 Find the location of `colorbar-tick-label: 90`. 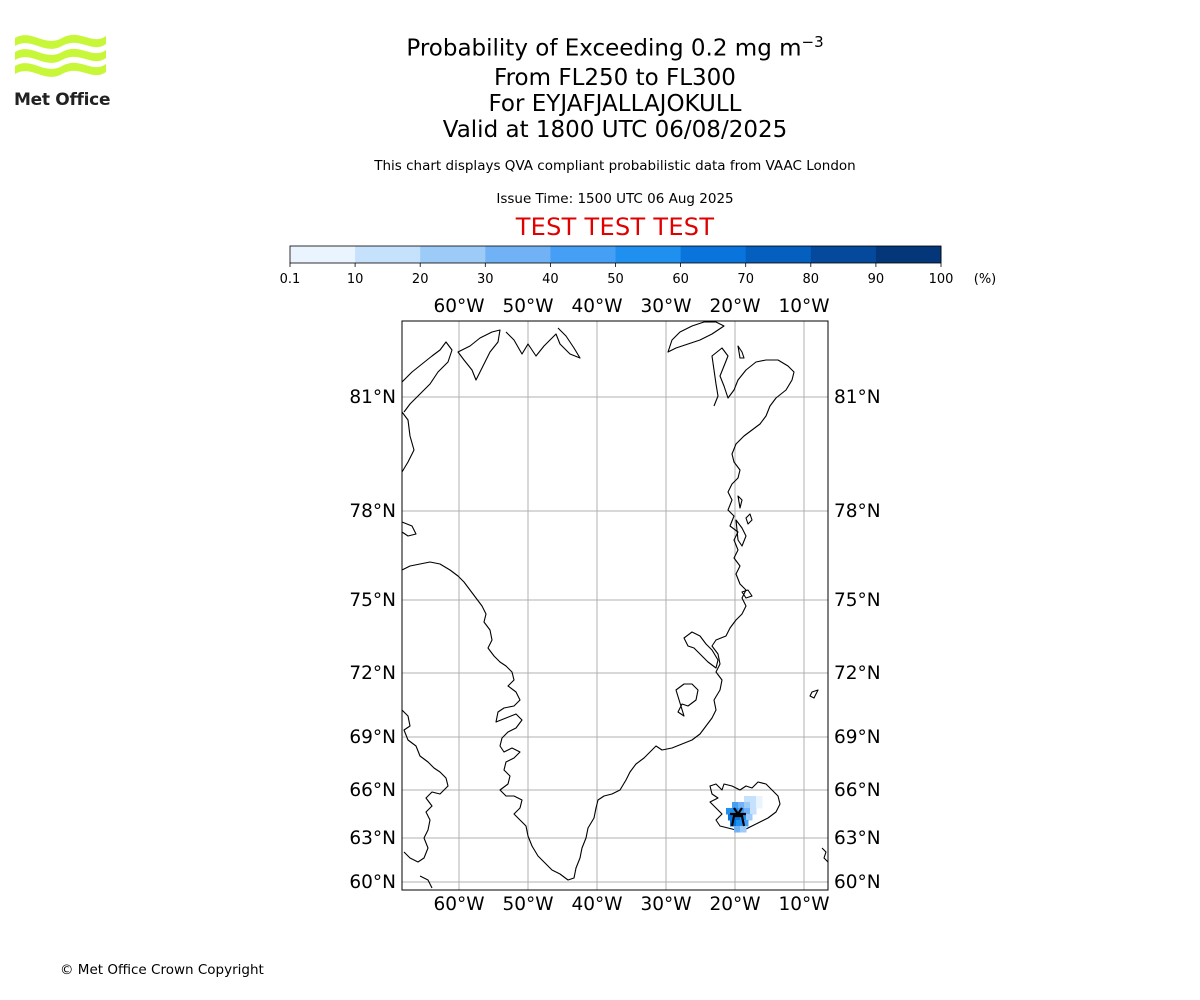

colorbar-tick-label: 90 is located at coordinates (876, 279).